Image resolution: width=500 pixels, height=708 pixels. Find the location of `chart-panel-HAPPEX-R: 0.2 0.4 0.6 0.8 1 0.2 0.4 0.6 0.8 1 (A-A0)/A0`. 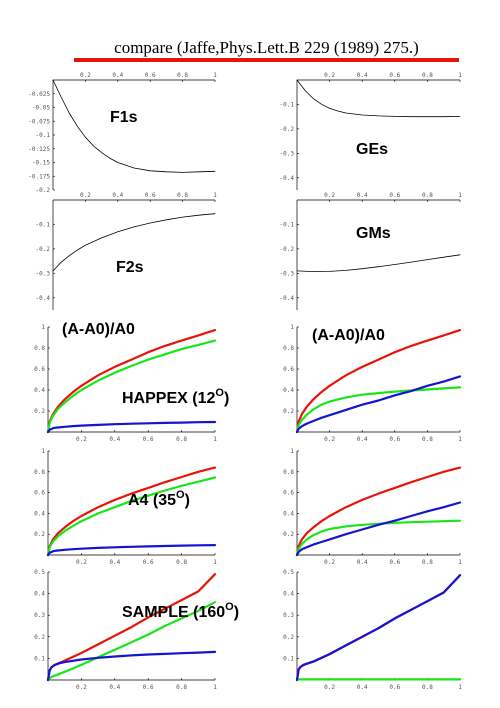

chart-panel-HAPPEX-R: 0.2 0.4 0.6 0.8 1 0.2 0.4 0.6 0.8 1 (A-A0)/A0 is located at coordinates (372, 383).